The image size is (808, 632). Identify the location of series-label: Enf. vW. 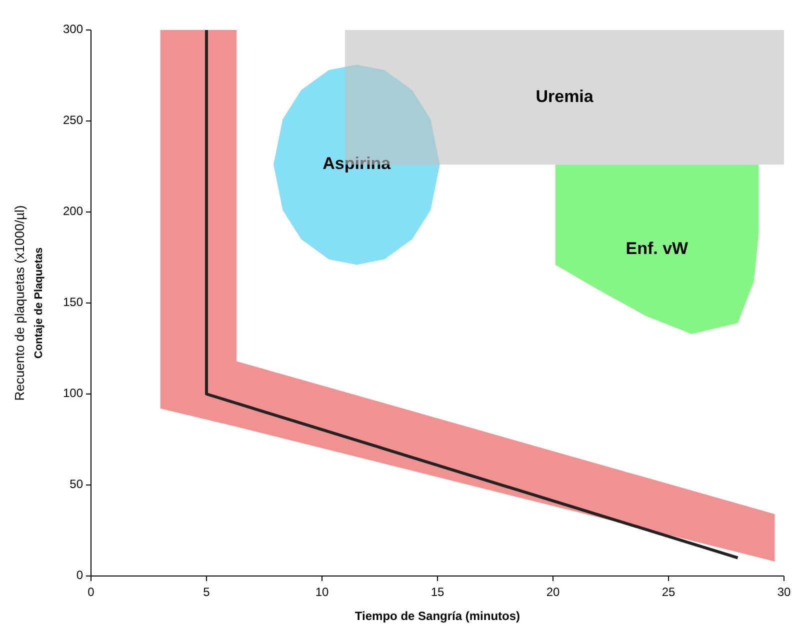
(658, 248).